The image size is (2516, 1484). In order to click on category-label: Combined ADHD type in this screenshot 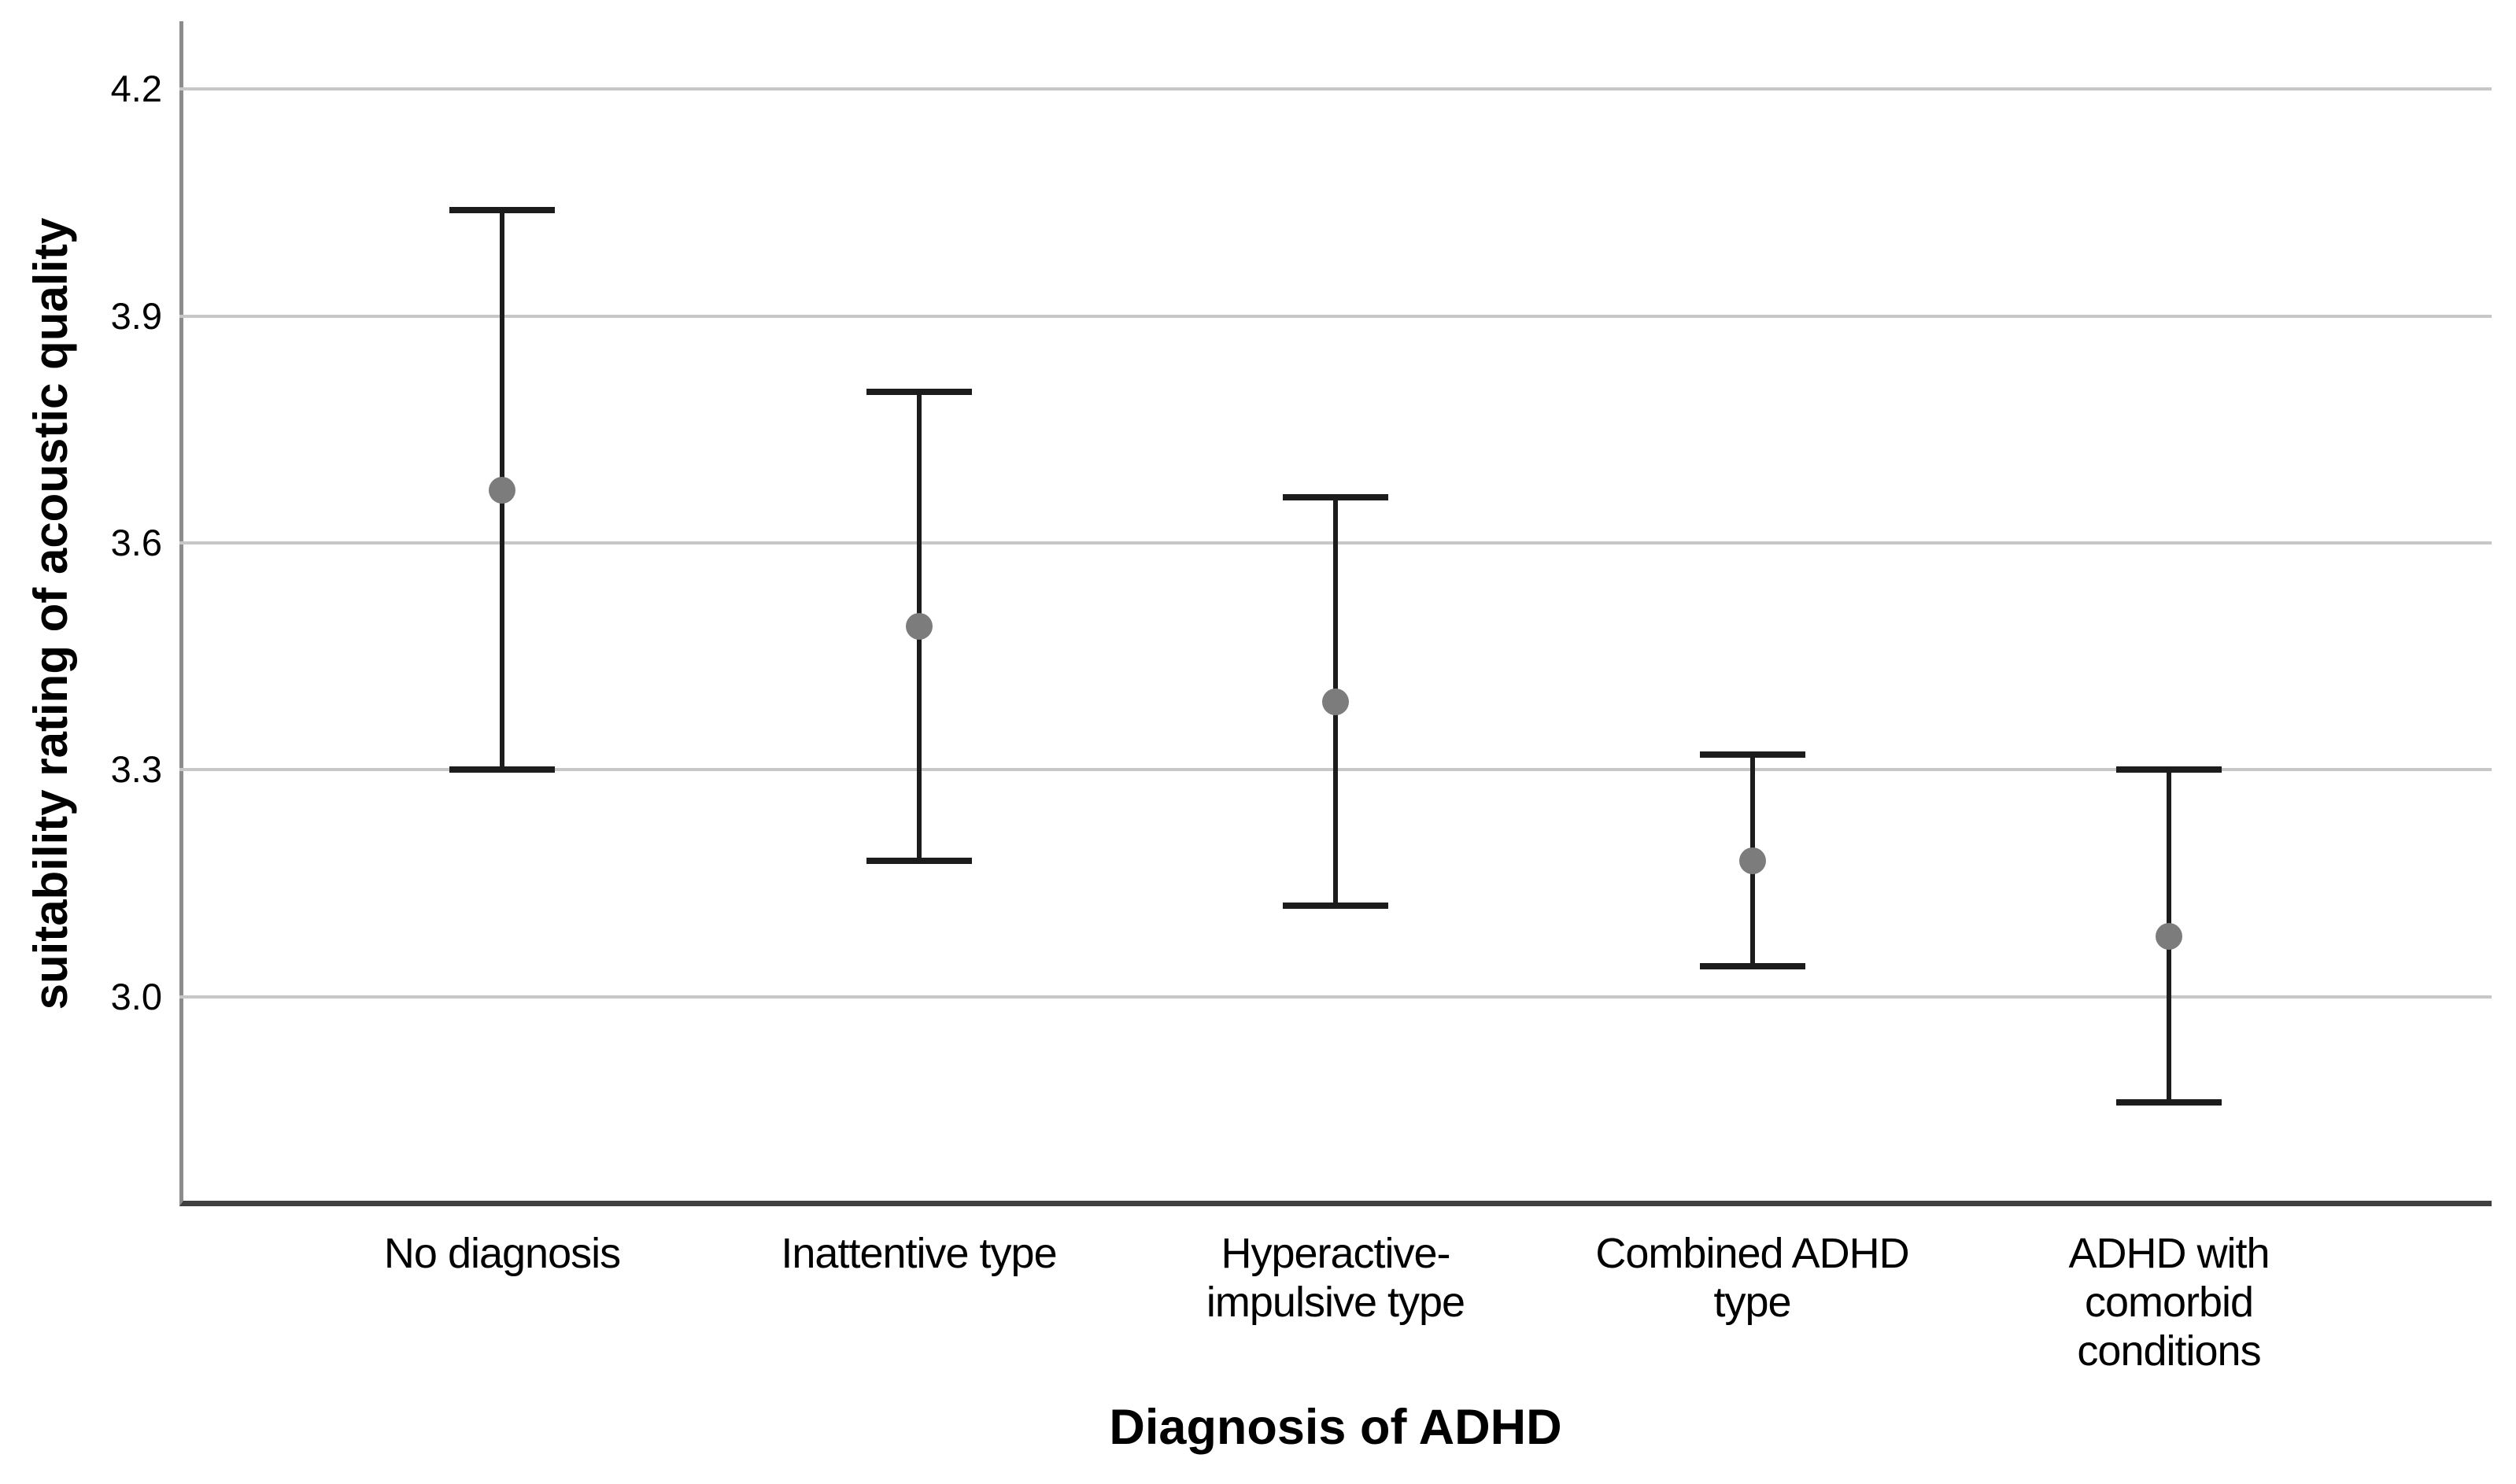, I will do `click(1752, 1278)`.